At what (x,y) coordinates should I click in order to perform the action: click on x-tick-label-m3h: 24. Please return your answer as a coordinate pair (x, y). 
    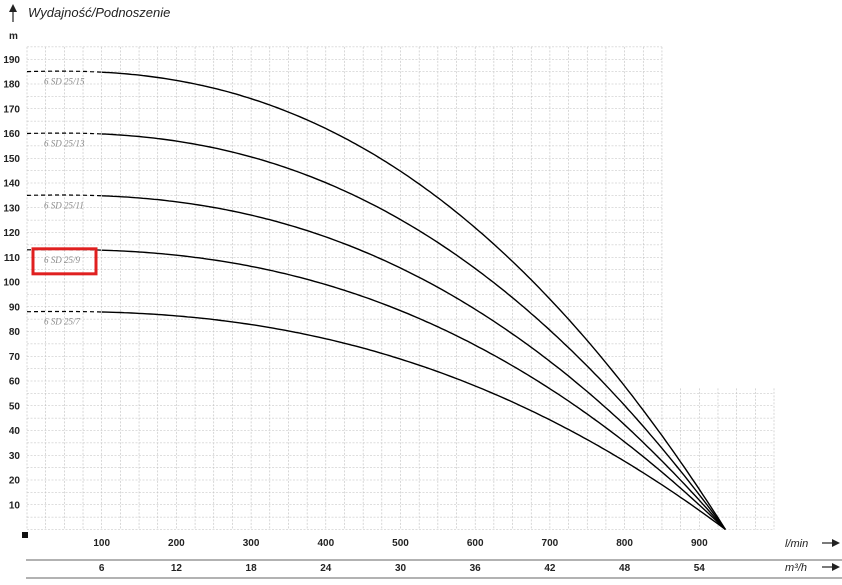
    Looking at the image, I should click on (326, 568).